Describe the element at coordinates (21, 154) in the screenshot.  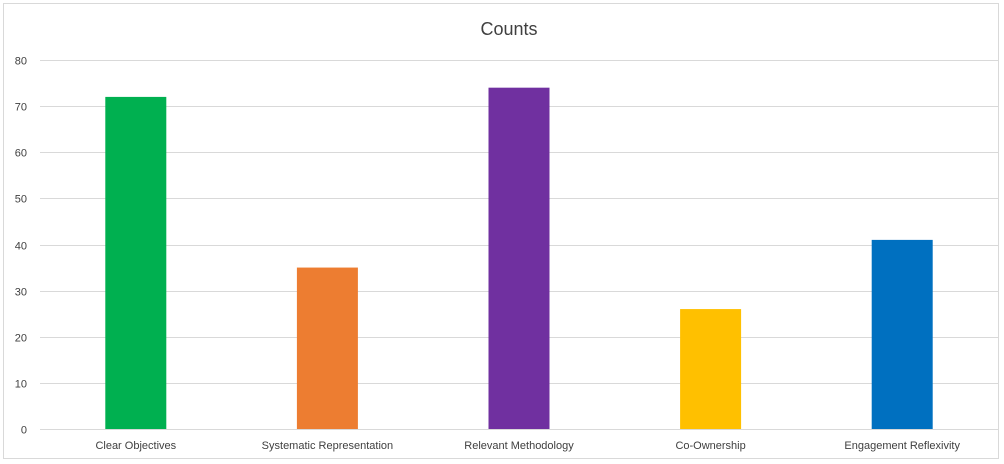
I see `y-tick-label: 60` at that location.